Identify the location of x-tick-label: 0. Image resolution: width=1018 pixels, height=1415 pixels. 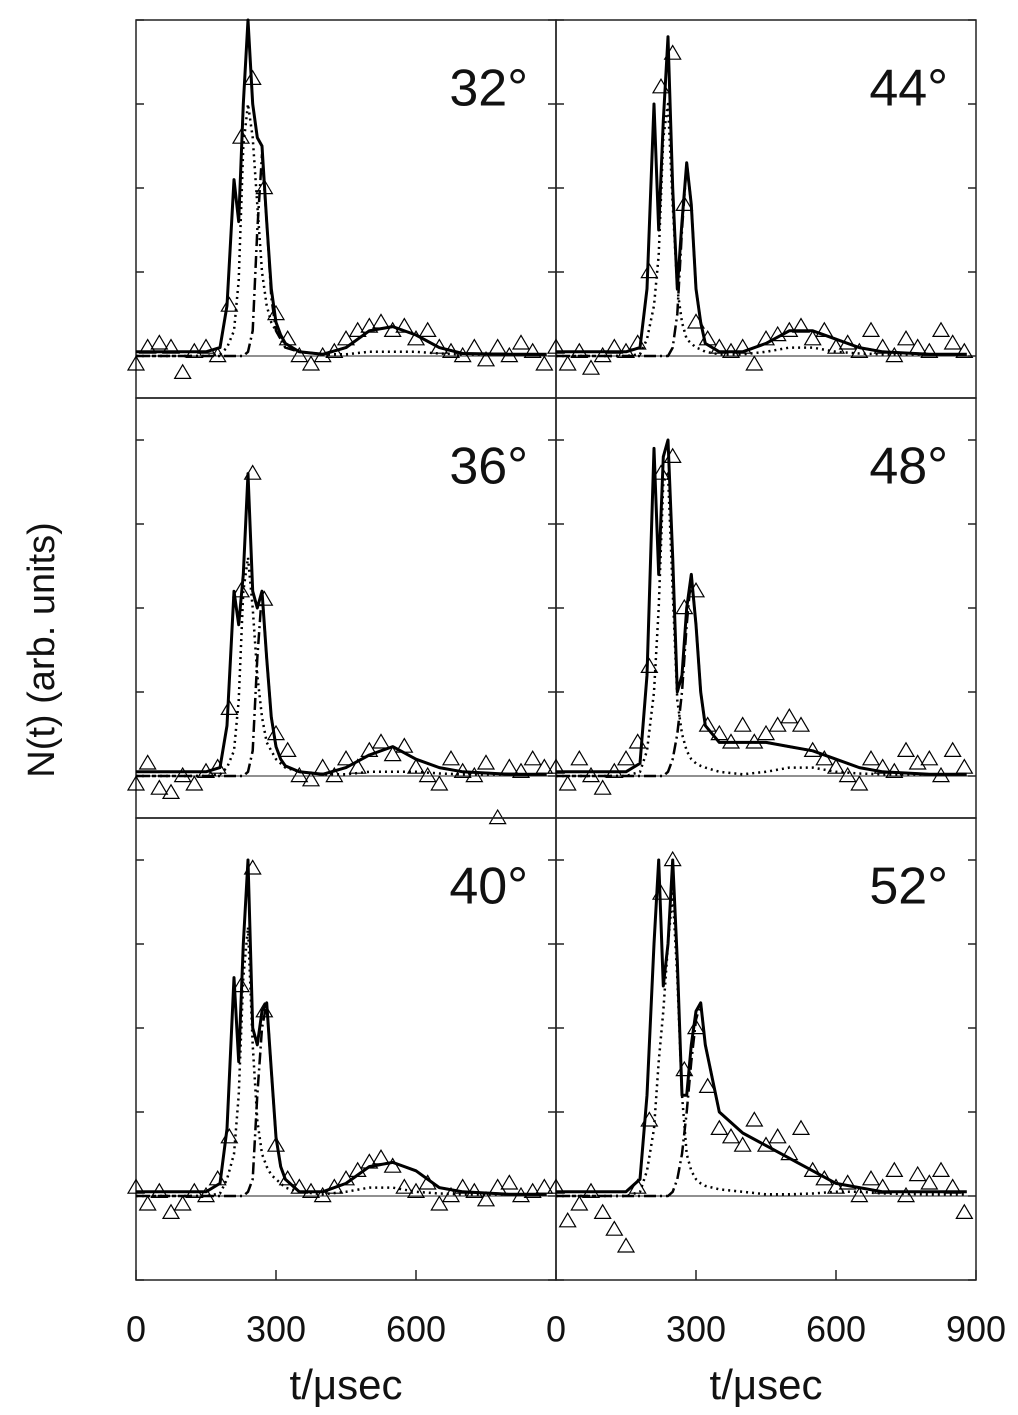
(556, 1329).